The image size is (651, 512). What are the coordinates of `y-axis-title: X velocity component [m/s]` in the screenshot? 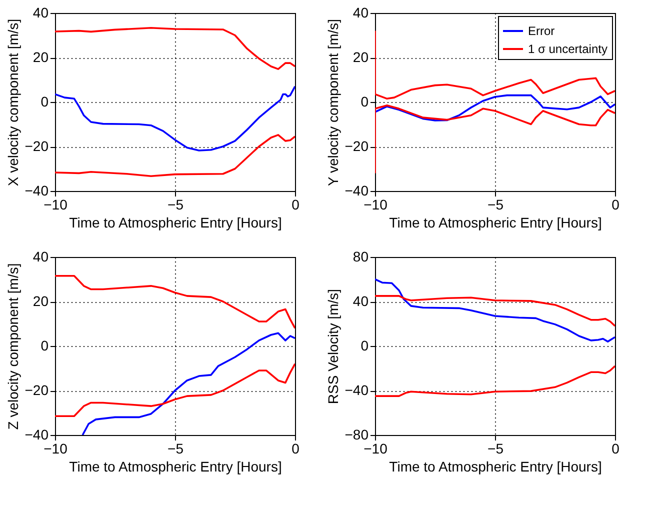 It's located at (12, 102).